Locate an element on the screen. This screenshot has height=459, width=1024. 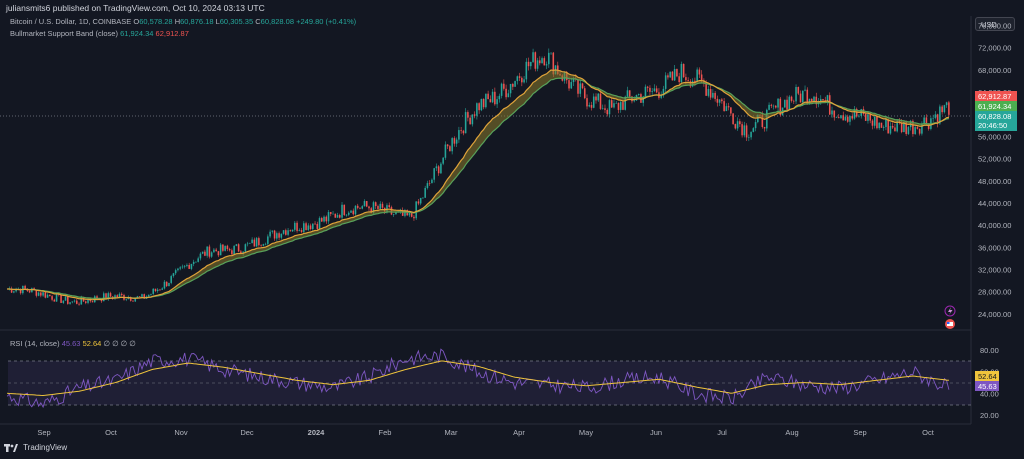
rsi-legend-value-1: 45.63 is located at coordinates (71, 343).